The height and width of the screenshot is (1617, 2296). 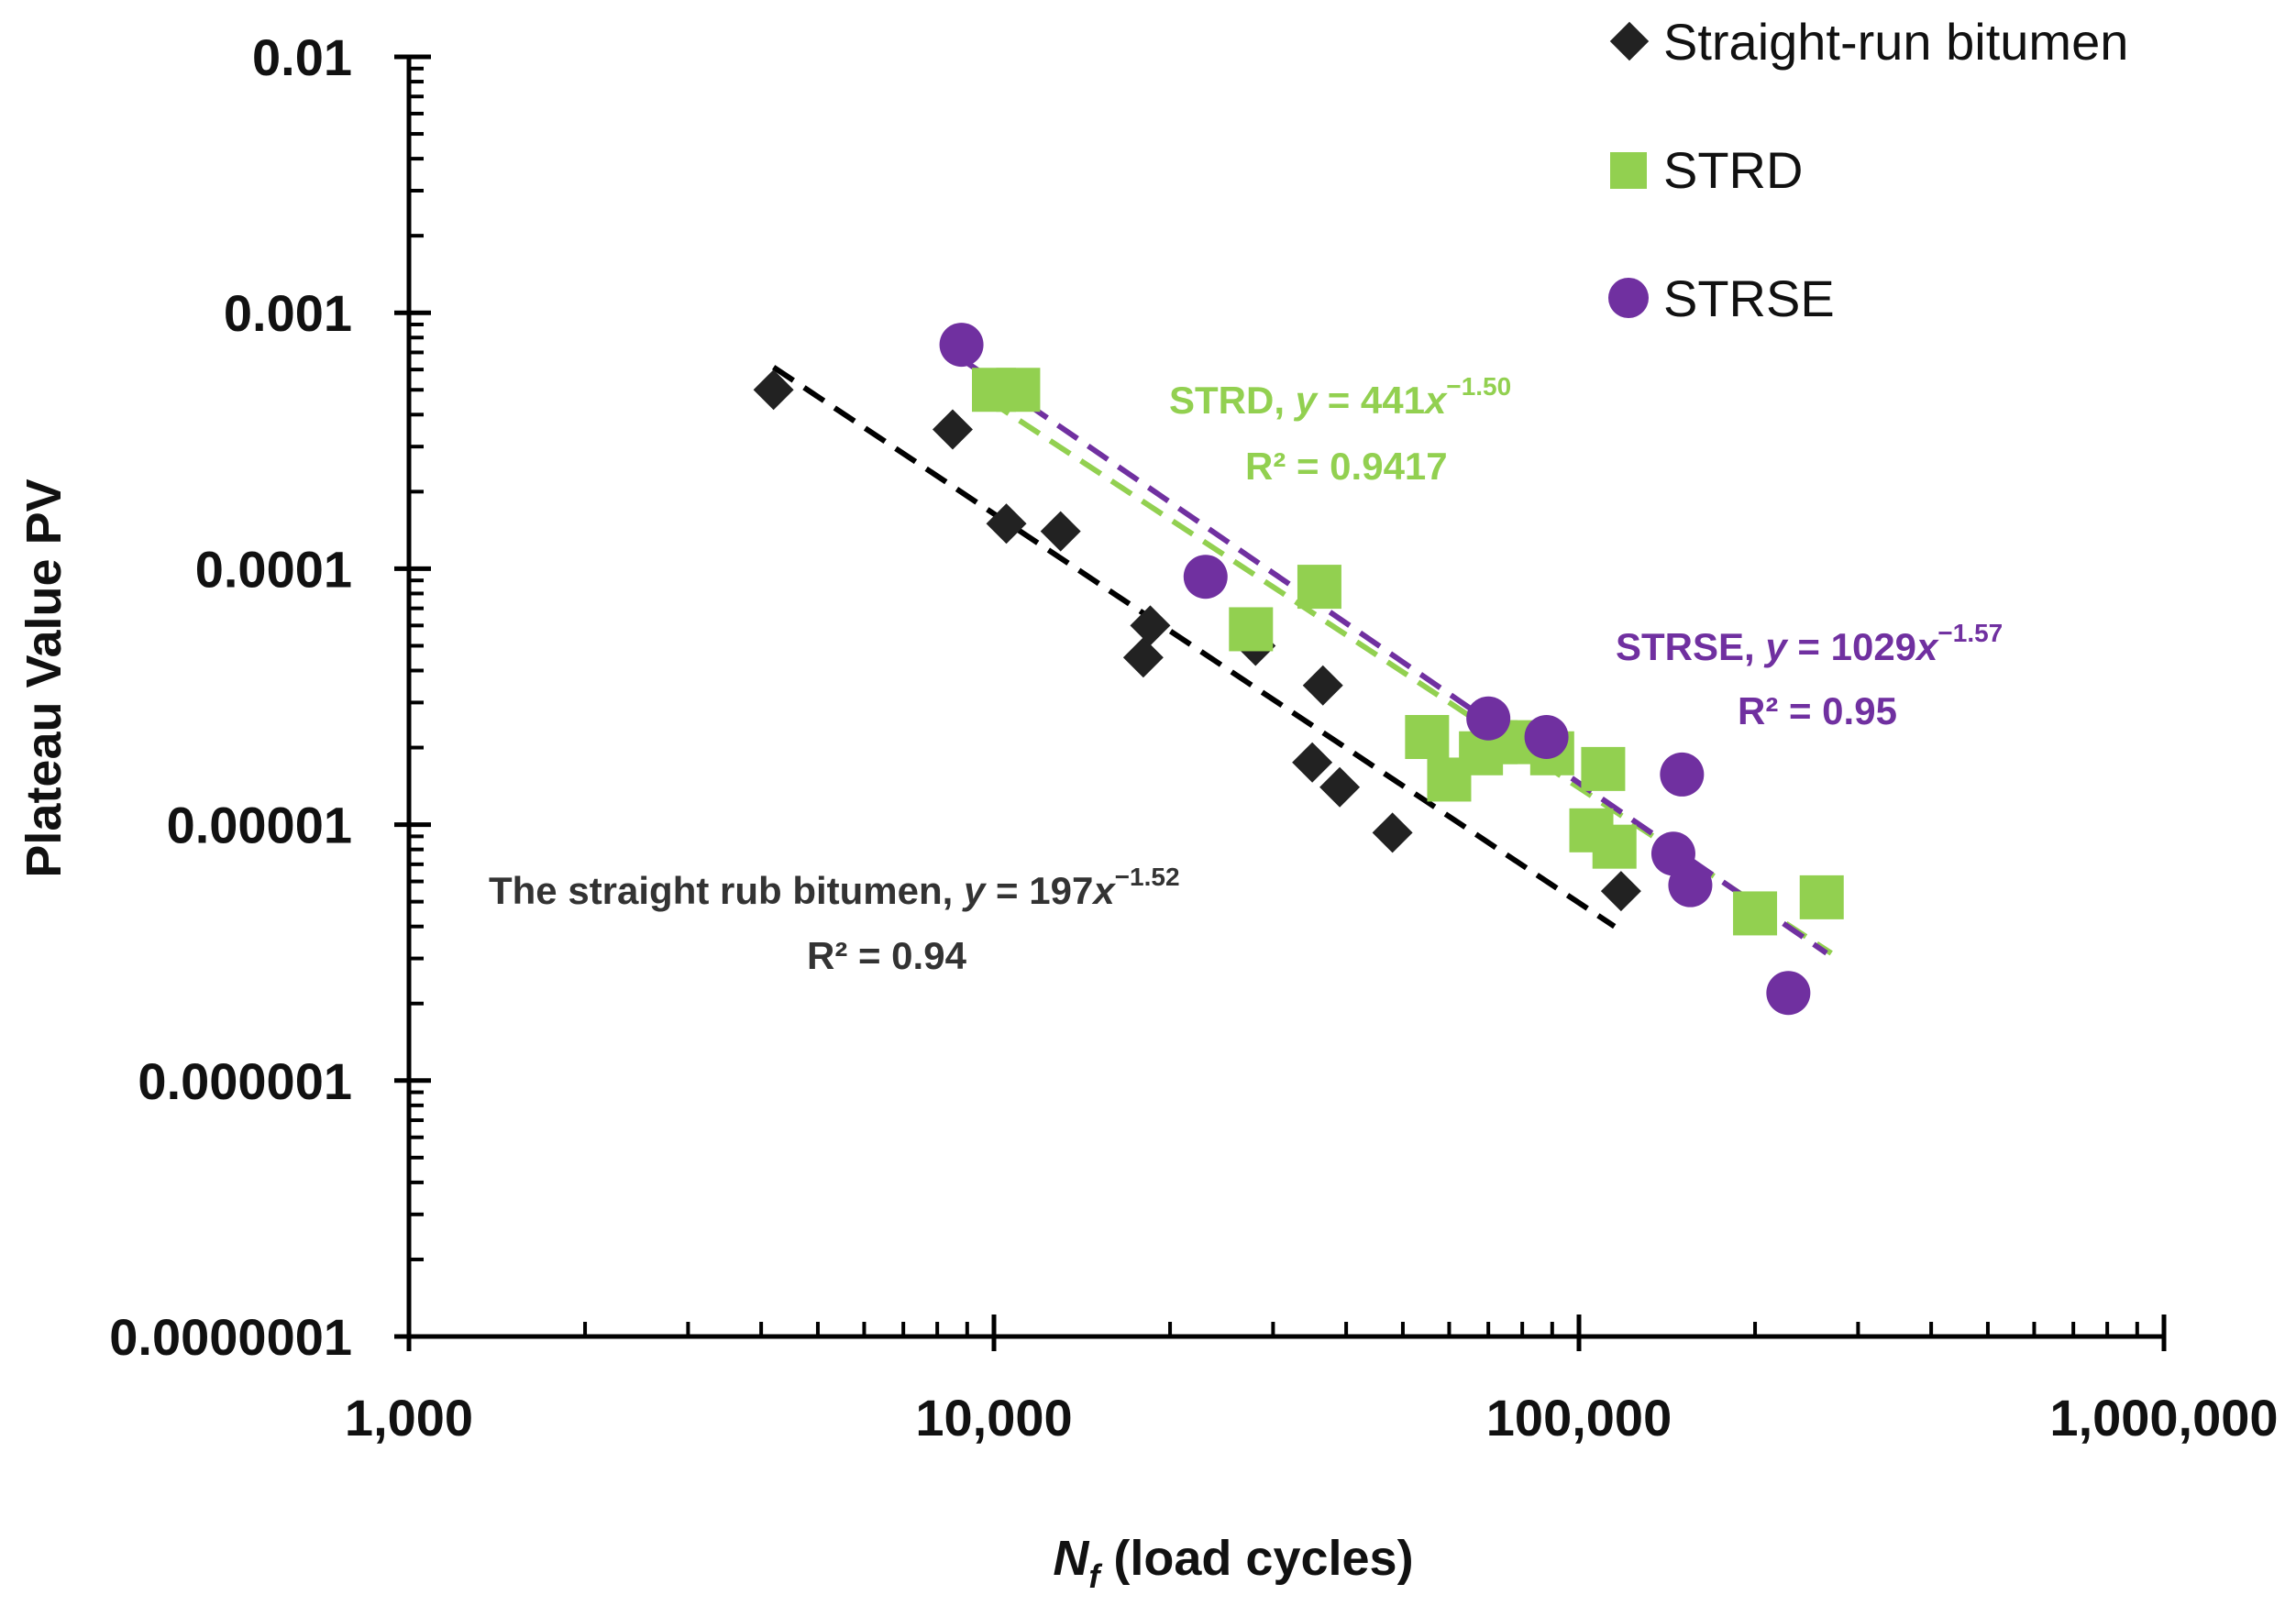 I want to click on x-tick-label: 100,000, so click(x=1579, y=1417).